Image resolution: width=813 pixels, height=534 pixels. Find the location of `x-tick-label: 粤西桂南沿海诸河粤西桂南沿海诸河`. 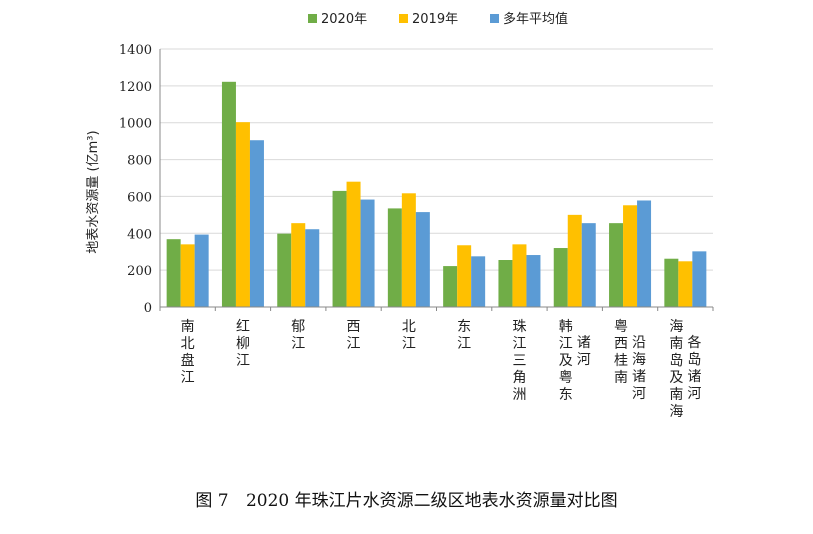

x-tick-label: 粤西桂南沿海诸河粤西桂南沿海诸河 is located at coordinates (630, 360).